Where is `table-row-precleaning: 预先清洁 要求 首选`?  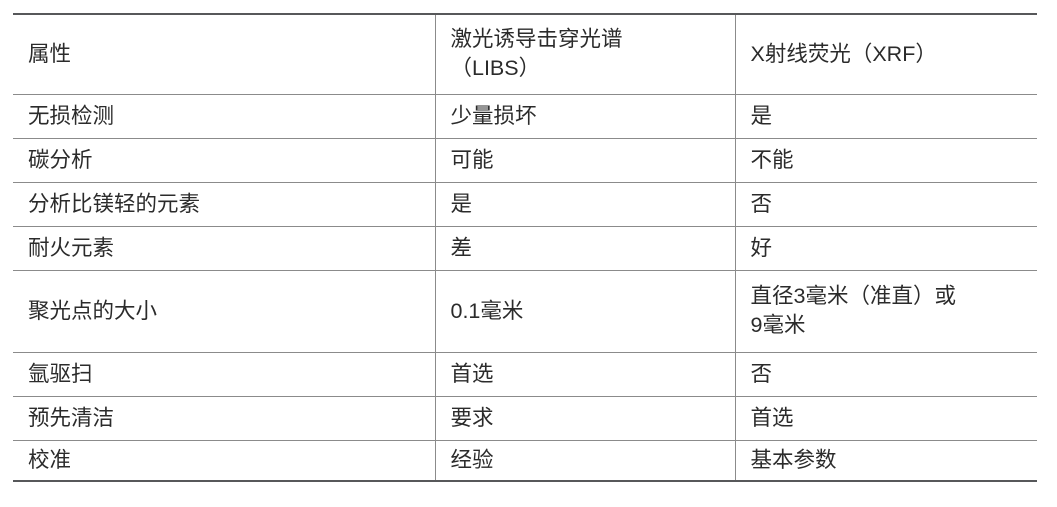
table-row-precleaning: 预先清洁 要求 首选 is located at coordinates (525, 418).